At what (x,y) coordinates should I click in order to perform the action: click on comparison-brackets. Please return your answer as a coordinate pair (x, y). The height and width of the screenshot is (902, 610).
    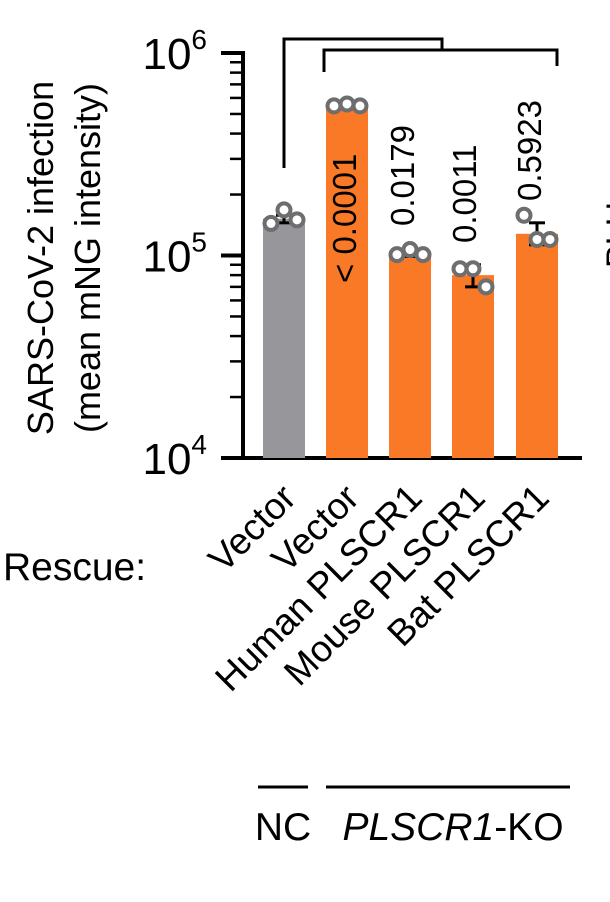
    Looking at the image, I should click on (420, 102).